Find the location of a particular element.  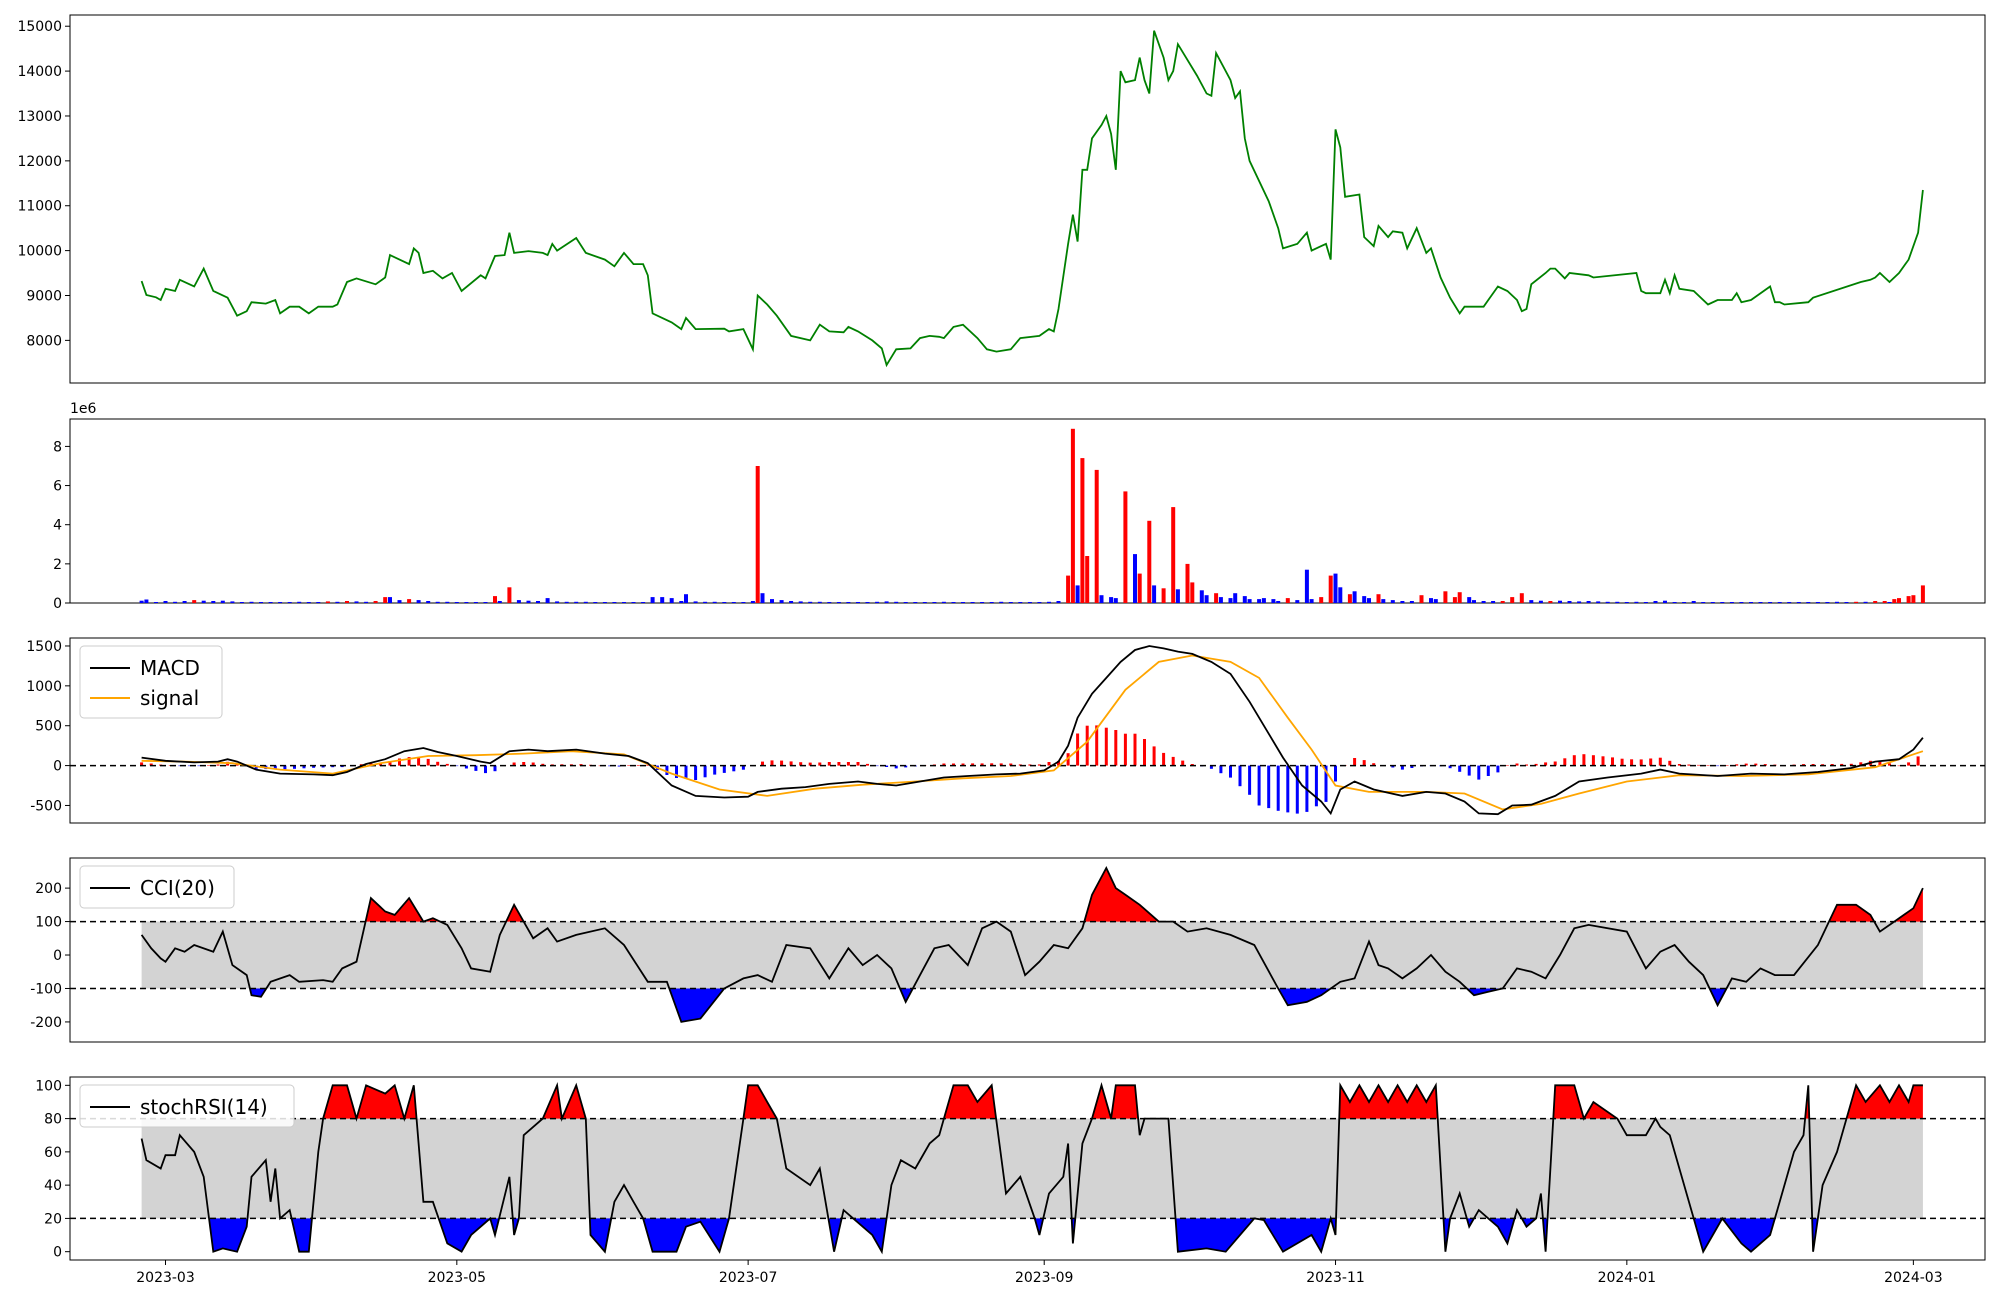

x-tick-label: 2023-11 is located at coordinates (1335, 1278).